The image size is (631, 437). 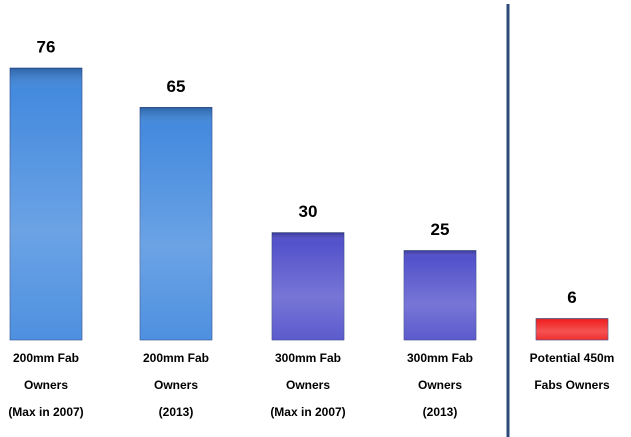 What do you see at coordinates (308, 211) in the screenshot?
I see `value-label: 30` at bounding box center [308, 211].